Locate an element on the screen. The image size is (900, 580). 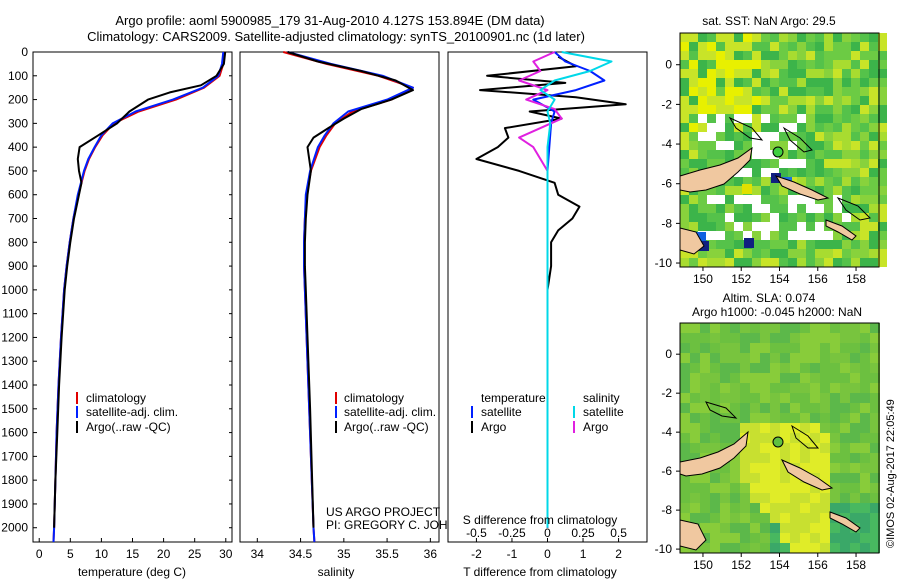
t-difference-label: T difference from climatology is located at coordinates (540, 572).